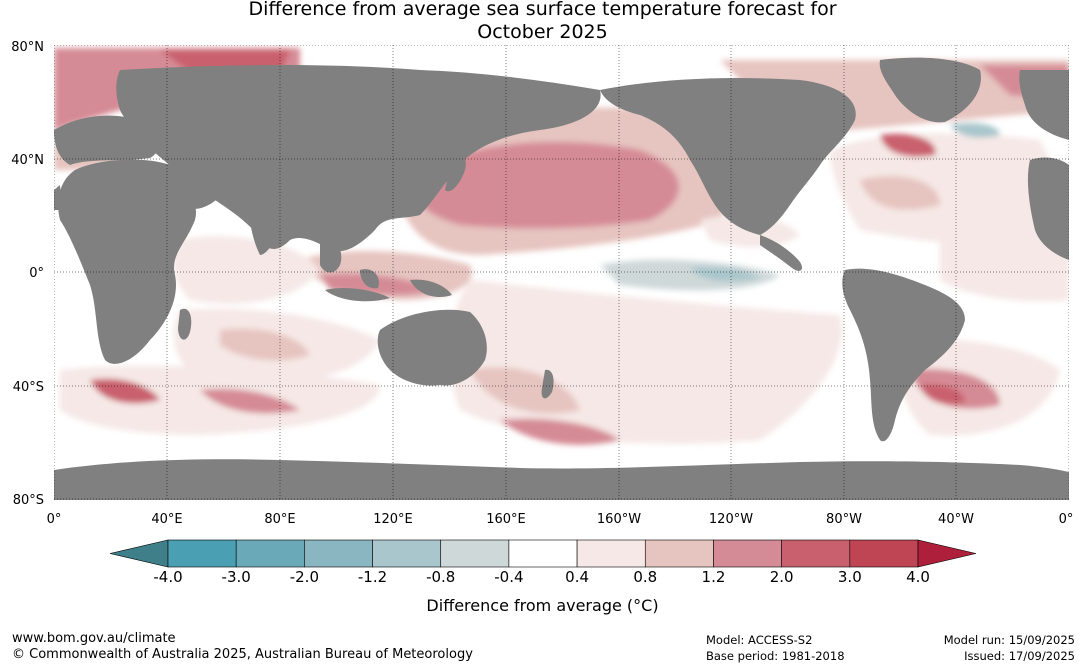  What do you see at coordinates (577, 577) in the screenshot?
I see `colorbar-tick-label: 0.4` at bounding box center [577, 577].